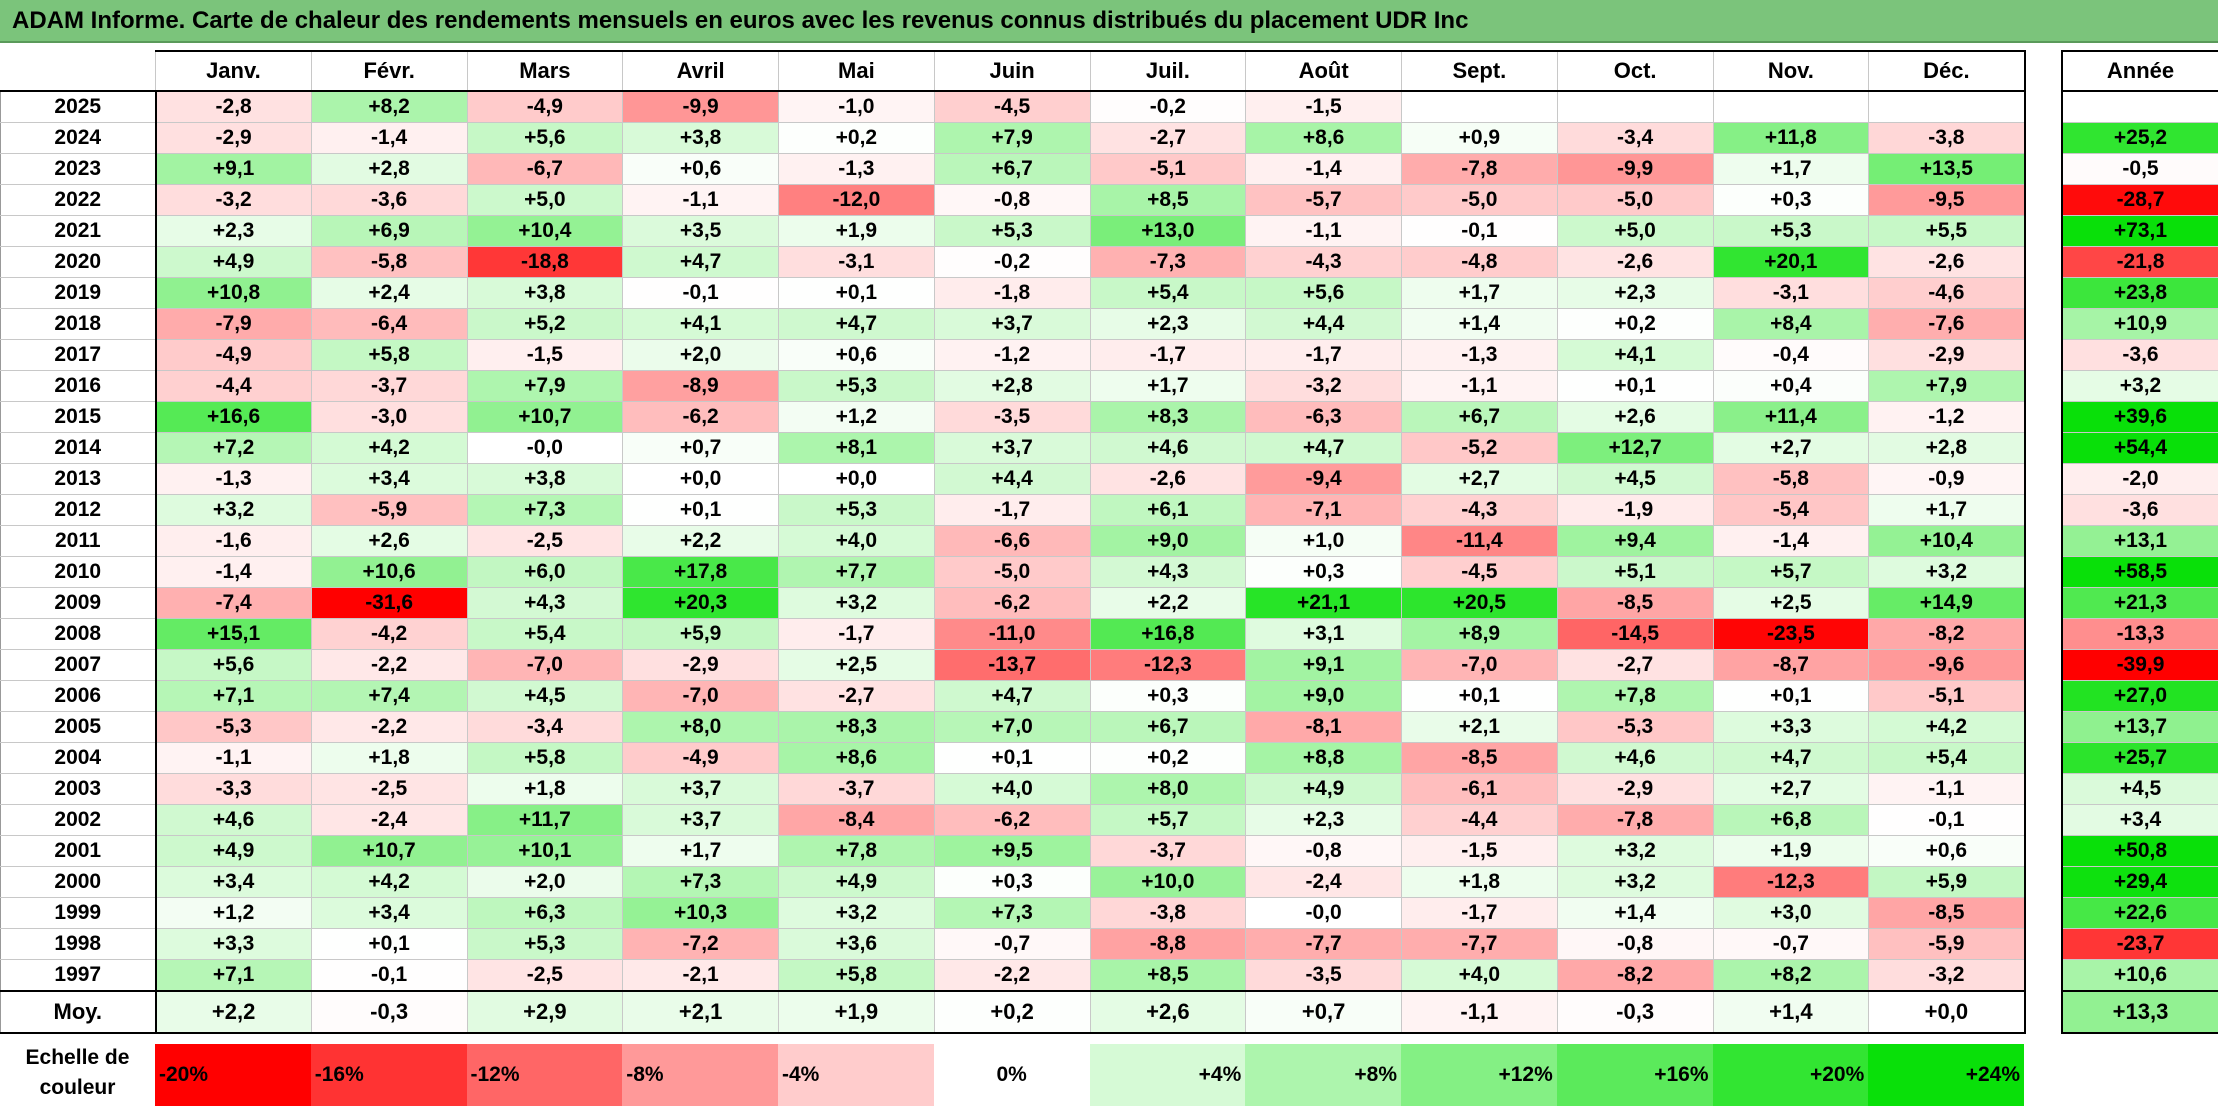 The height and width of the screenshot is (1106, 2218). I want to click on heatmap-cell: -1,1, so click(1479, 386).